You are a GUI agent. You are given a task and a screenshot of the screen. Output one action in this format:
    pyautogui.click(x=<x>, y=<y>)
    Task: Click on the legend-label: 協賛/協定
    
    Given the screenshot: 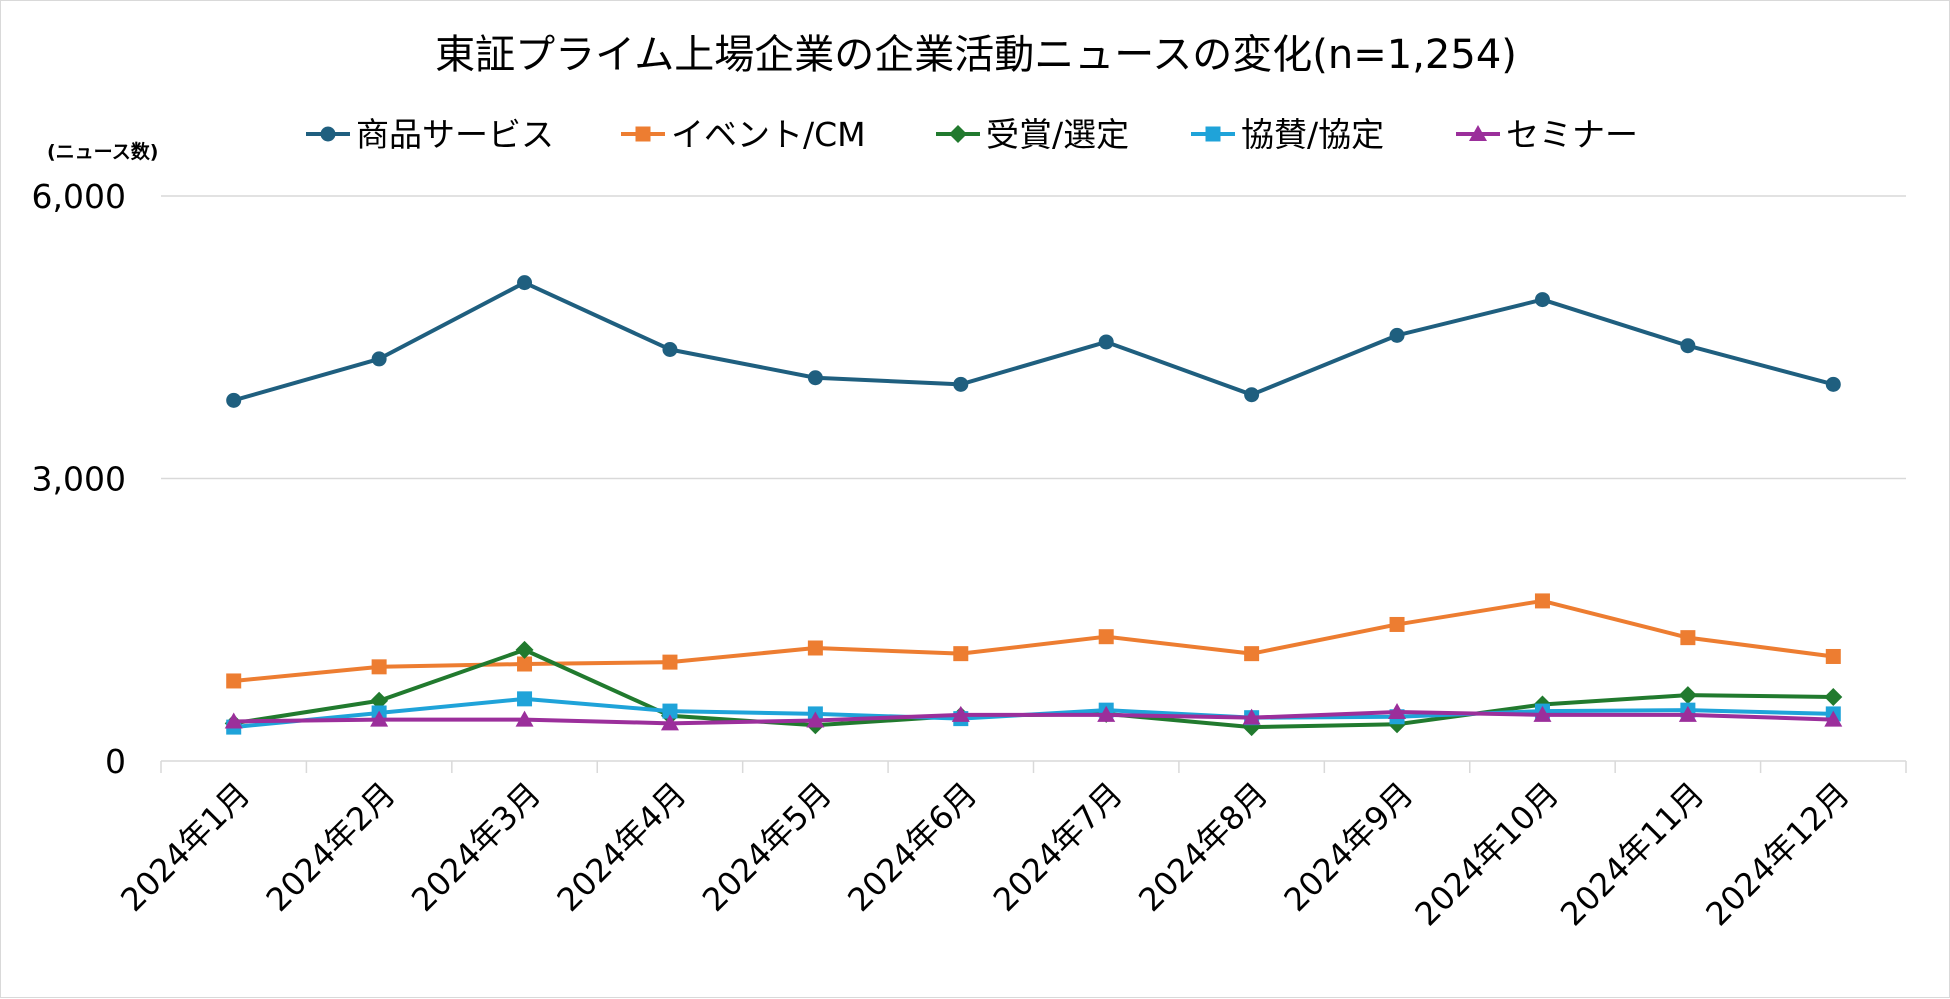 What is the action you would take?
    pyautogui.click(x=1312, y=134)
    